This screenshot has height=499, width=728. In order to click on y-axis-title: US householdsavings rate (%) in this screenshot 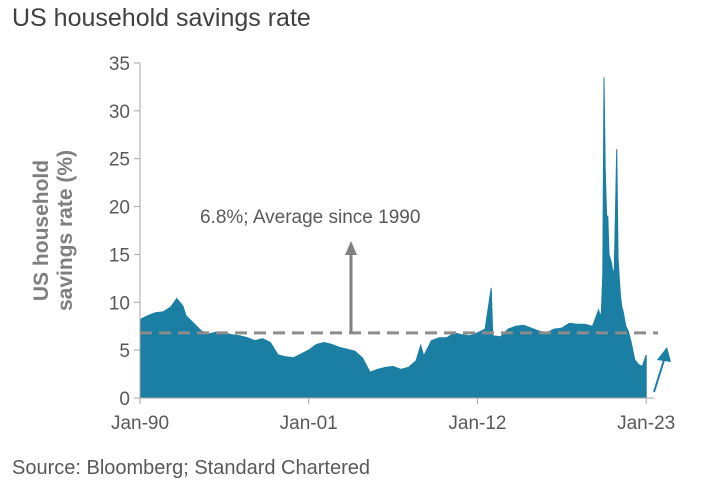, I will do `click(53, 230)`.